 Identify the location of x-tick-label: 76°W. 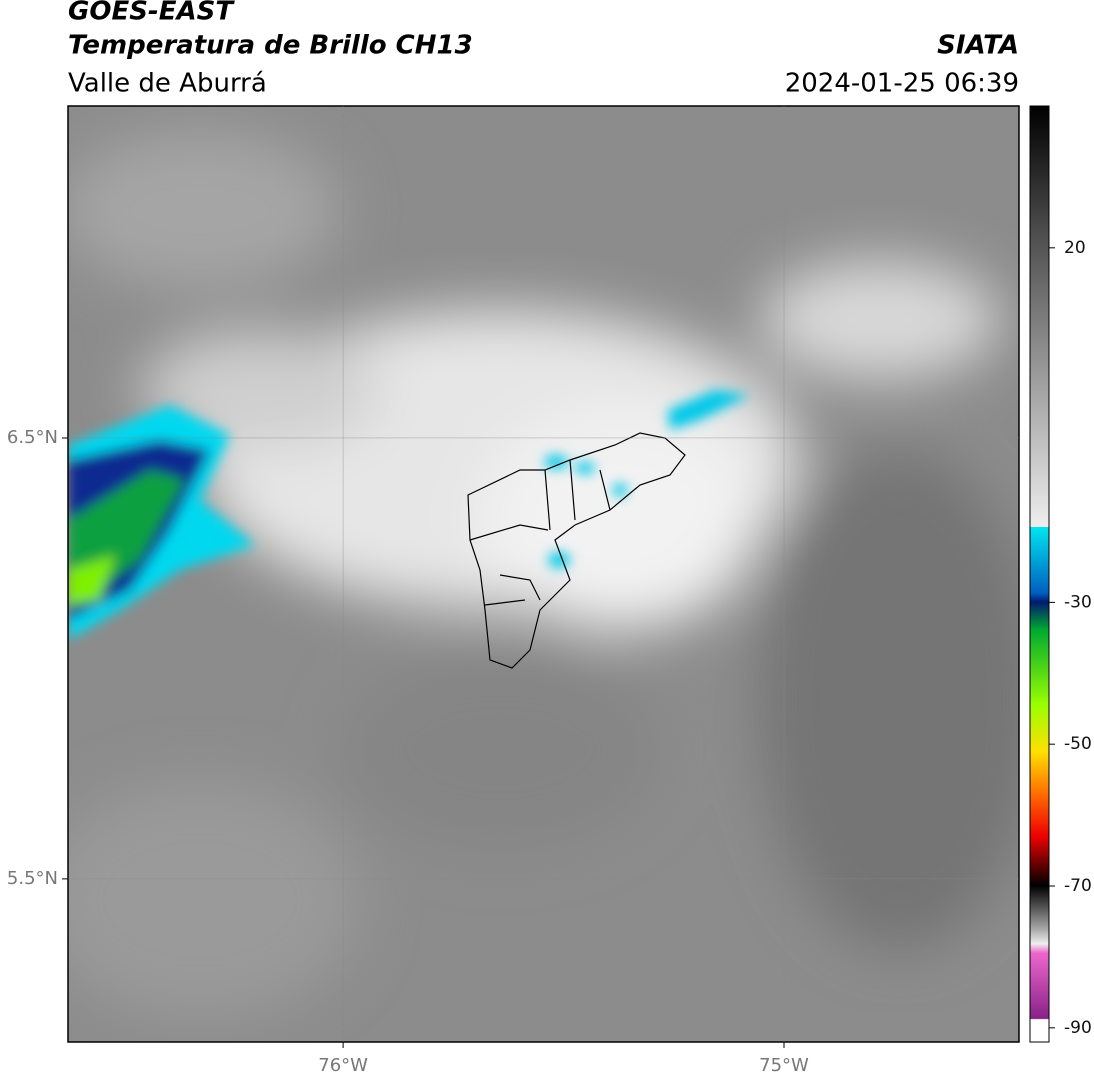
(343, 1065).